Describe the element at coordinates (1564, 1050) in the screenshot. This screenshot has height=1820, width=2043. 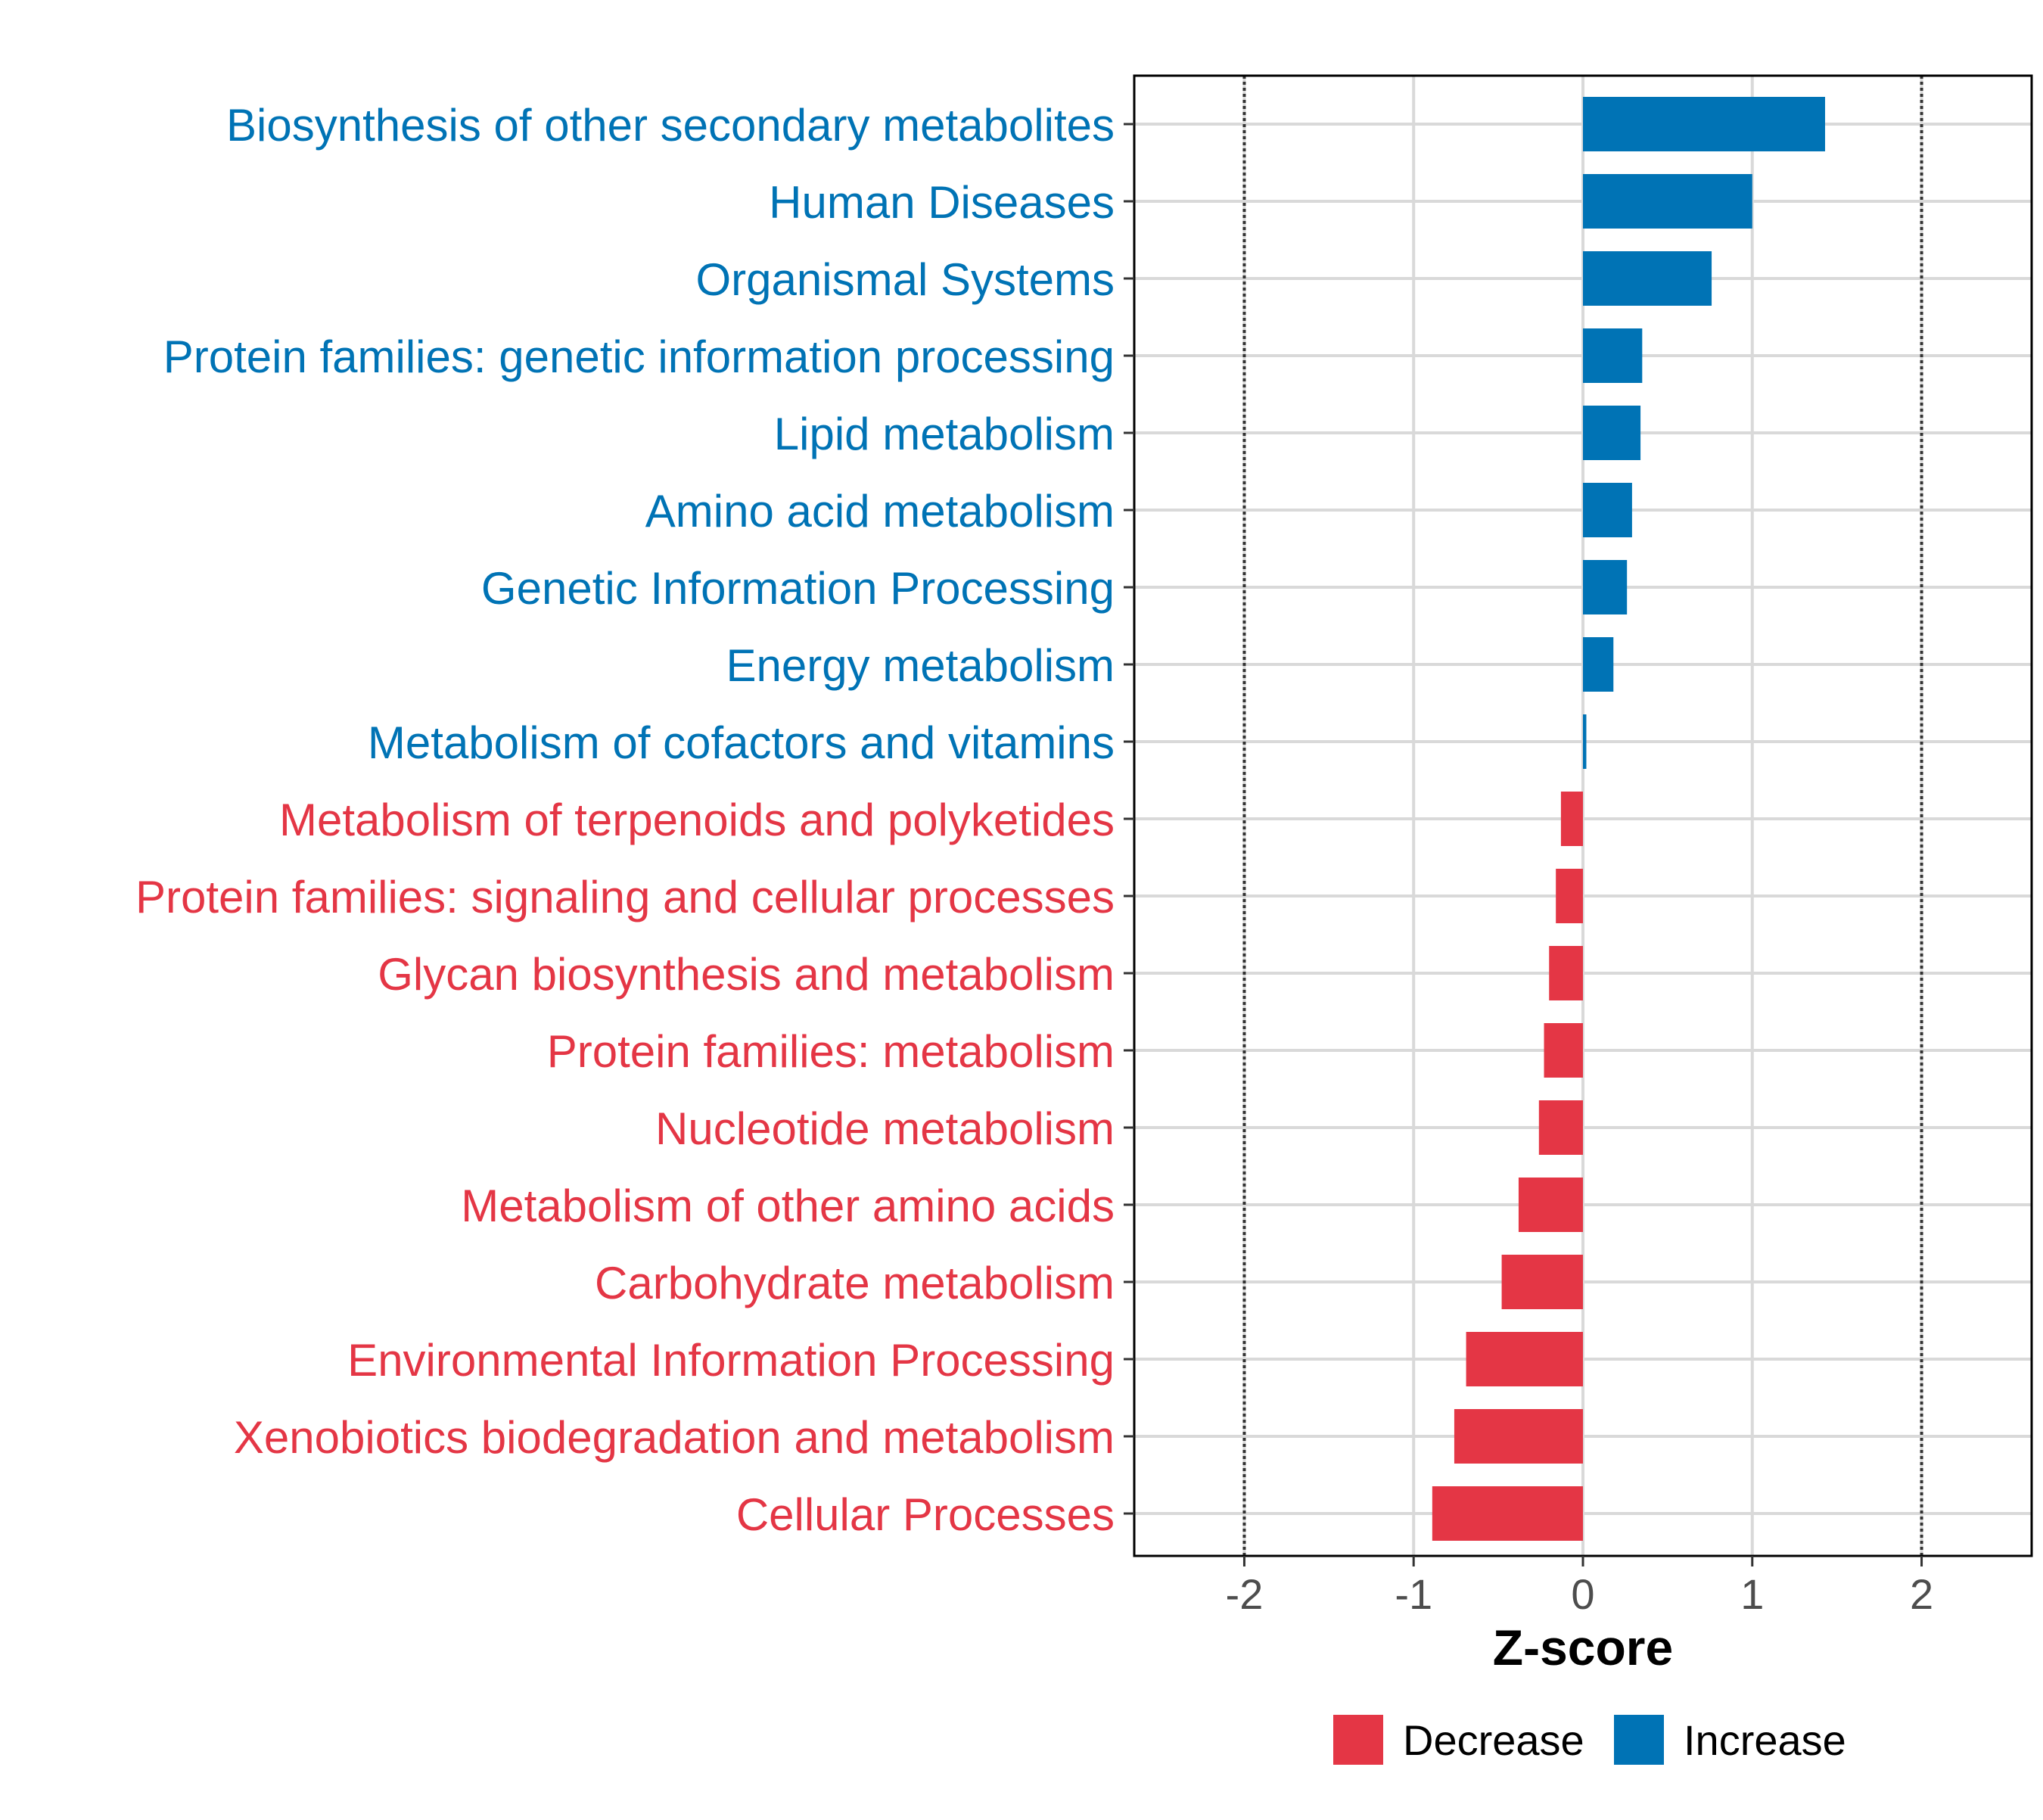
I see `bar-protein-families-metabolism` at that location.